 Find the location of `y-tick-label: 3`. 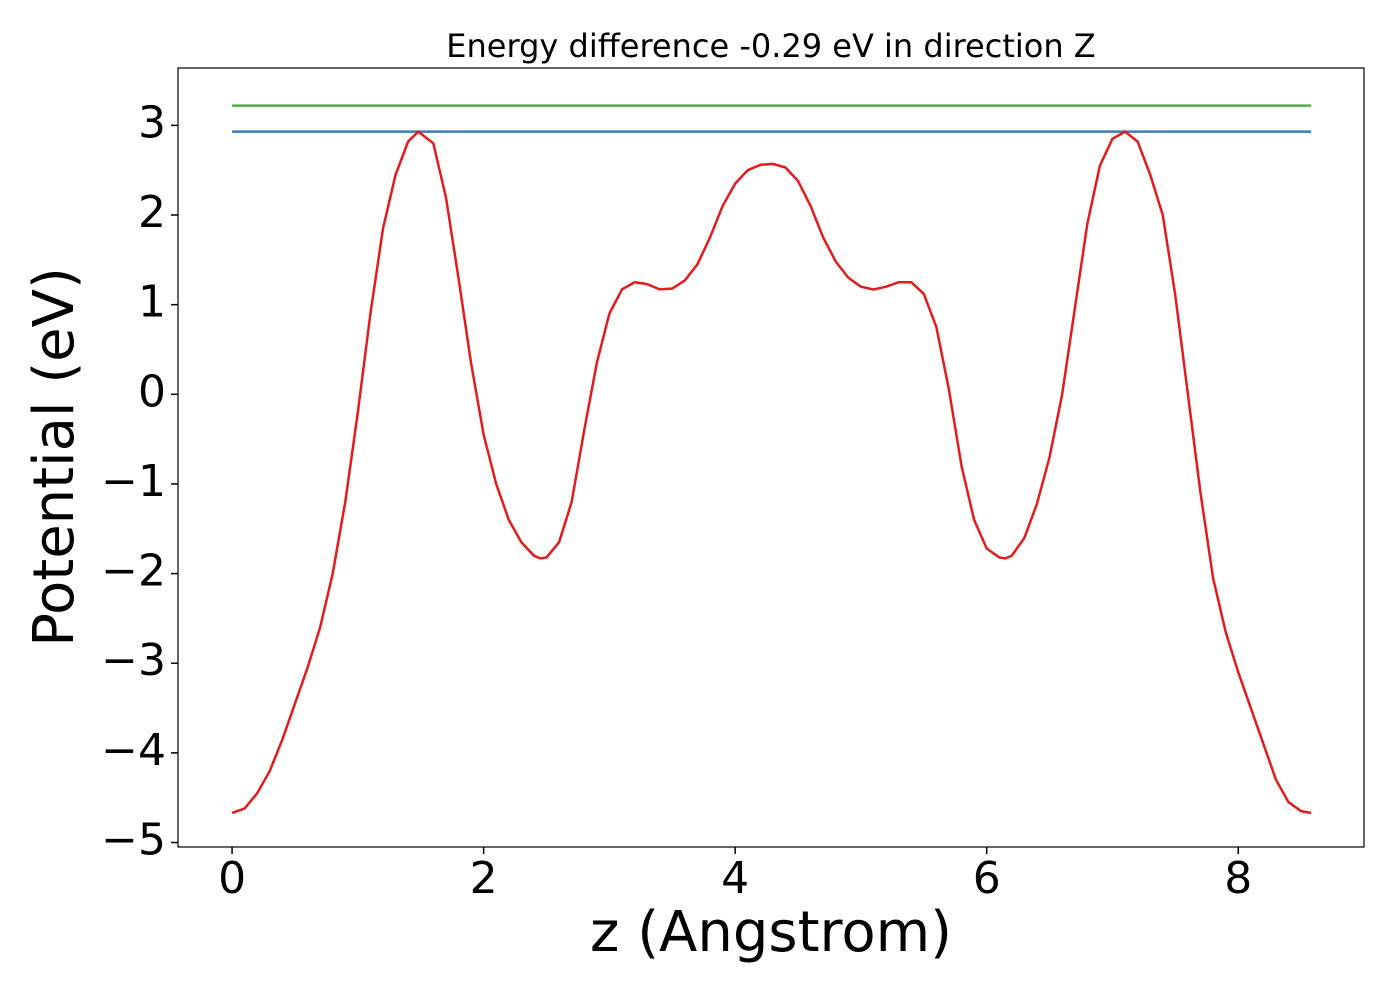

y-tick-label: 3 is located at coordinates (152, 122).